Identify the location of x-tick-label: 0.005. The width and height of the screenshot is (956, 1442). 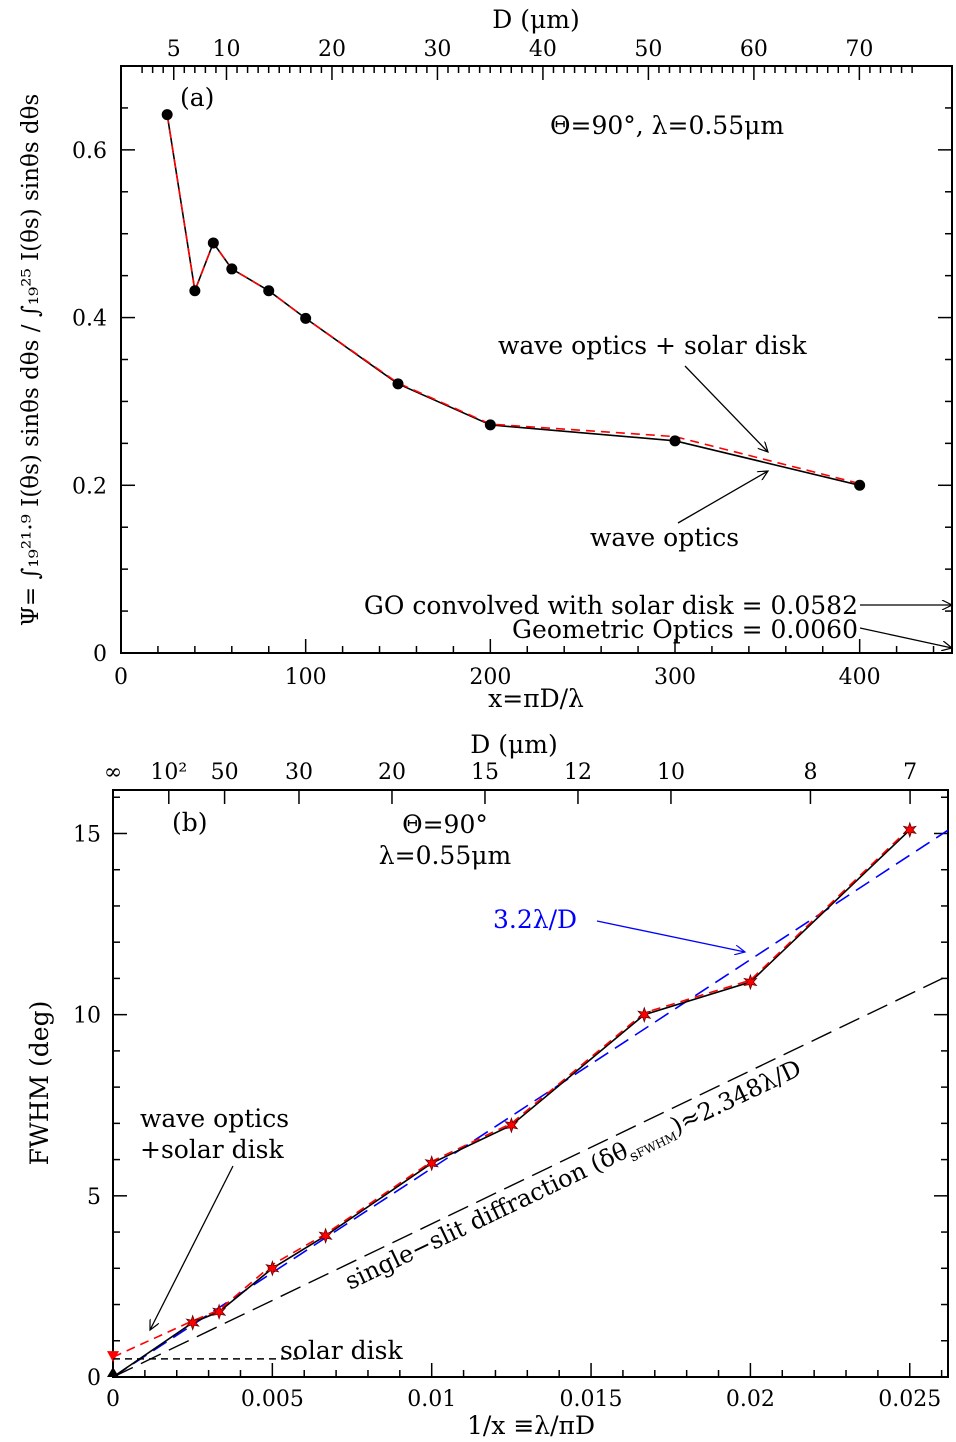
(272, 1399).